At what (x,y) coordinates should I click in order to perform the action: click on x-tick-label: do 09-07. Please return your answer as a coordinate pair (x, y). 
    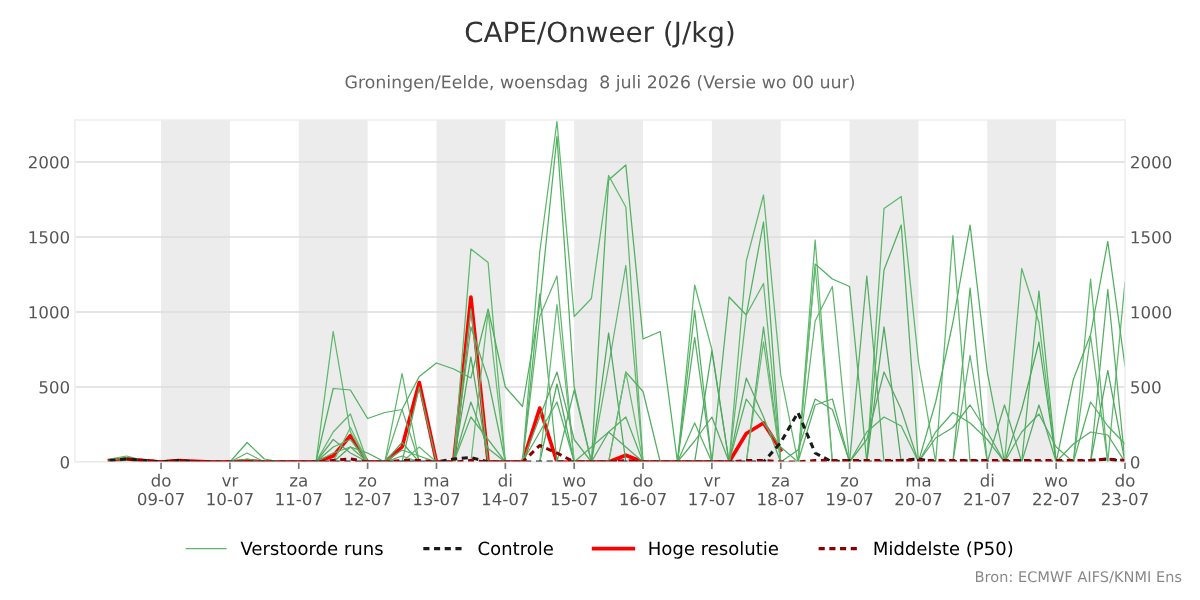
    Looking at the image, I should click on (160, 489).